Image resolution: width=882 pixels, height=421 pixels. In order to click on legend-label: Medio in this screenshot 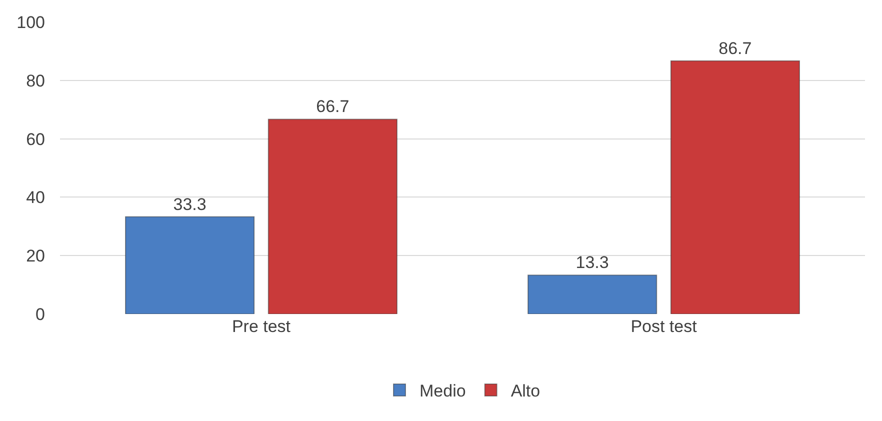, I will do `click(443, 391)`.